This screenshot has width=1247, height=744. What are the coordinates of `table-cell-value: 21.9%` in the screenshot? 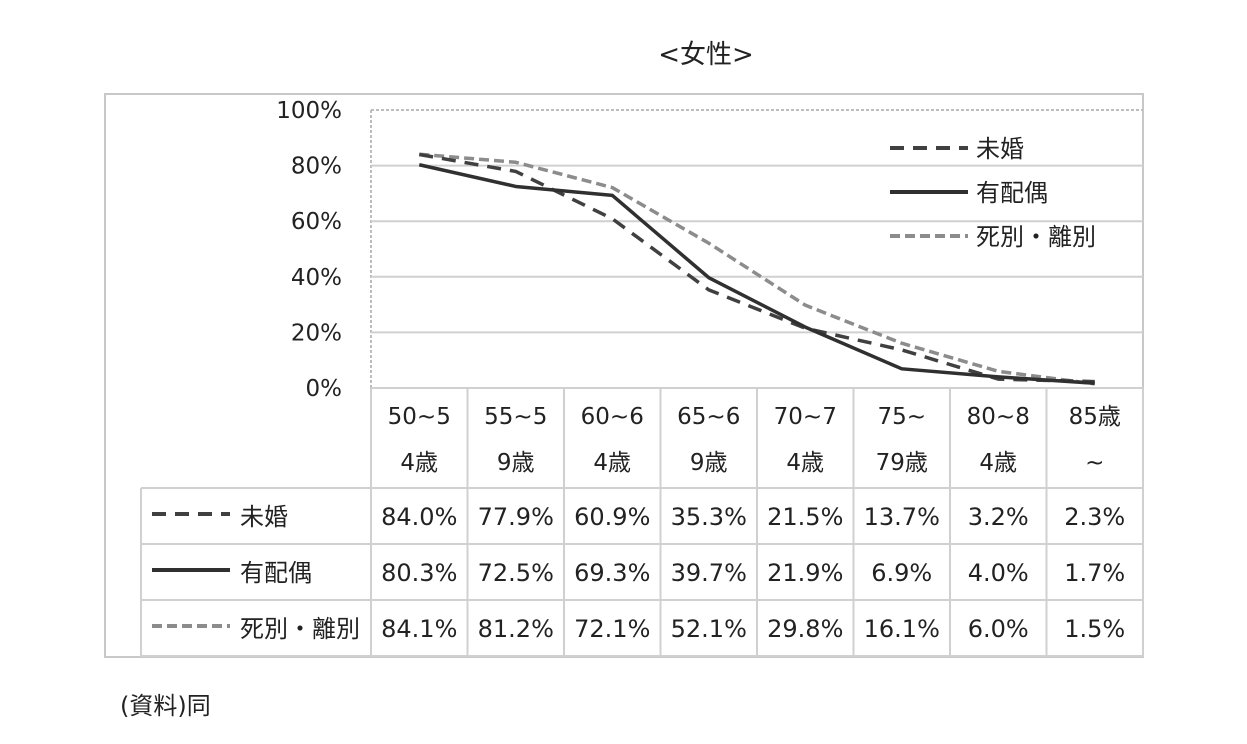 It's located at (805, 573).